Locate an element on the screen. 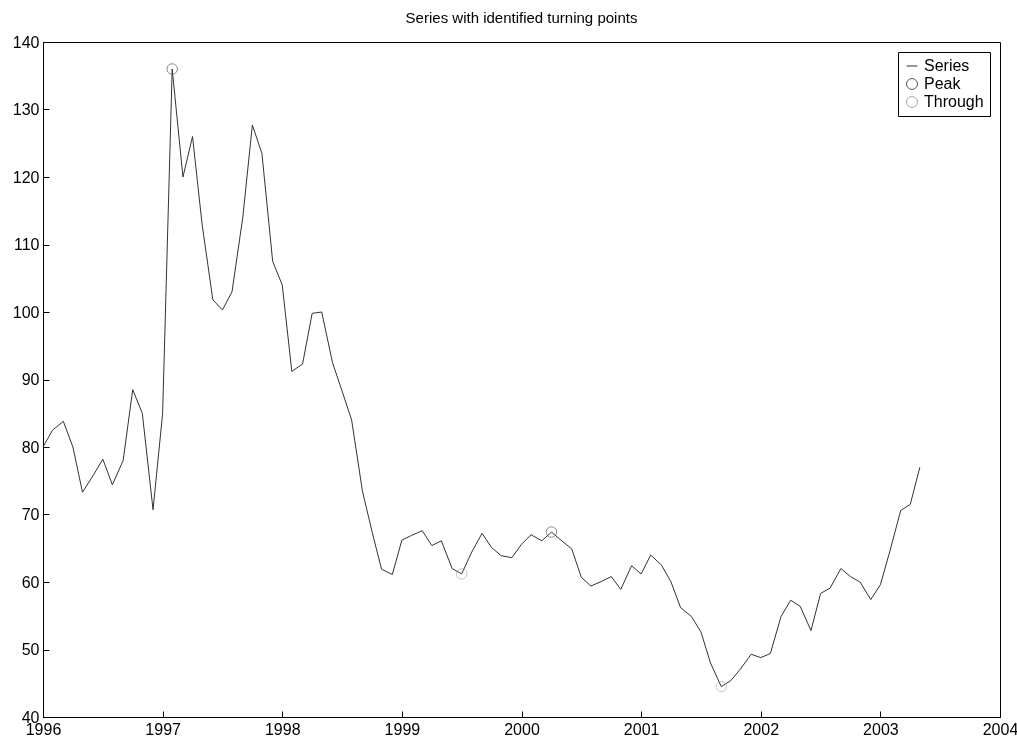 The height and width of the screenshot is (749, 1017). y-tick-label: 100 is located at coordinates (26, 312).